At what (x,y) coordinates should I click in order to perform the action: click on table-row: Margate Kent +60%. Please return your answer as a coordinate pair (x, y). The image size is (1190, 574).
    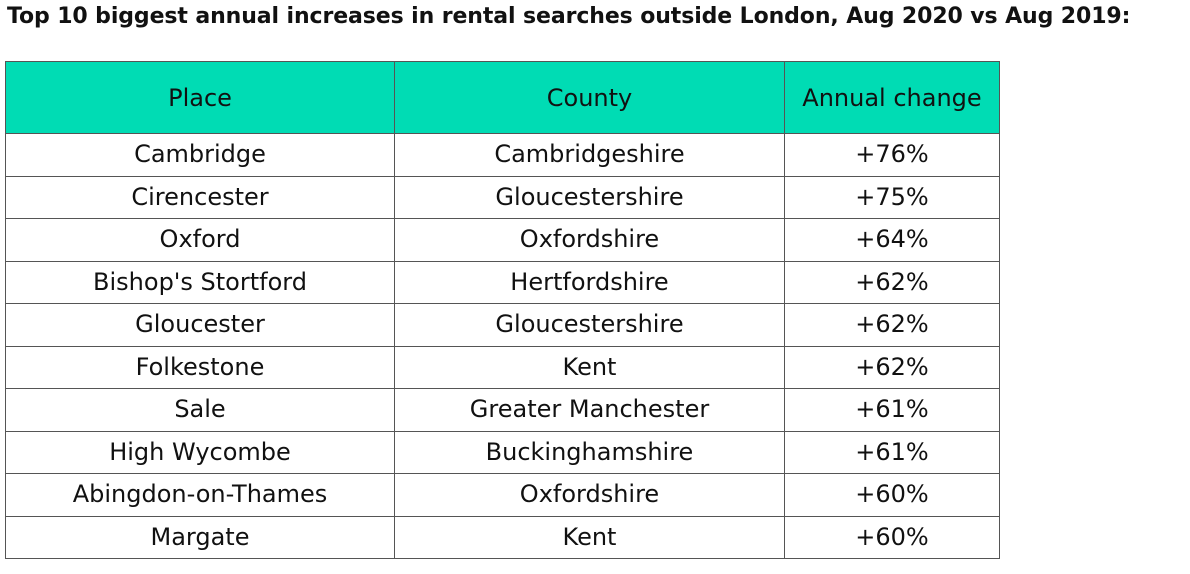
    Looking at the image, I should click on (502, 537).